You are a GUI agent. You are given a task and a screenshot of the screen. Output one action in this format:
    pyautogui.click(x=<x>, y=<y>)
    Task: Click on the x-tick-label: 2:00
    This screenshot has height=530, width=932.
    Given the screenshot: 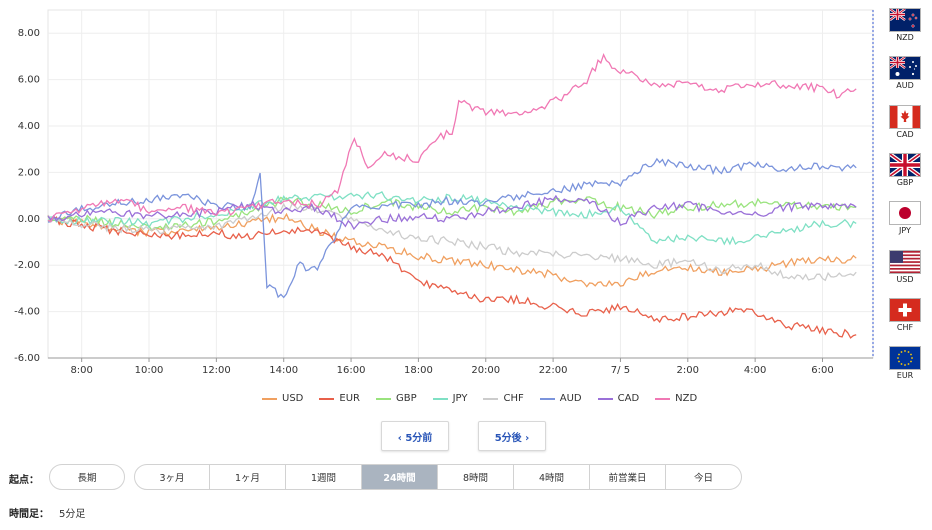 What is the action you would take?
    pyautogui.click(x=688, y=370)
    